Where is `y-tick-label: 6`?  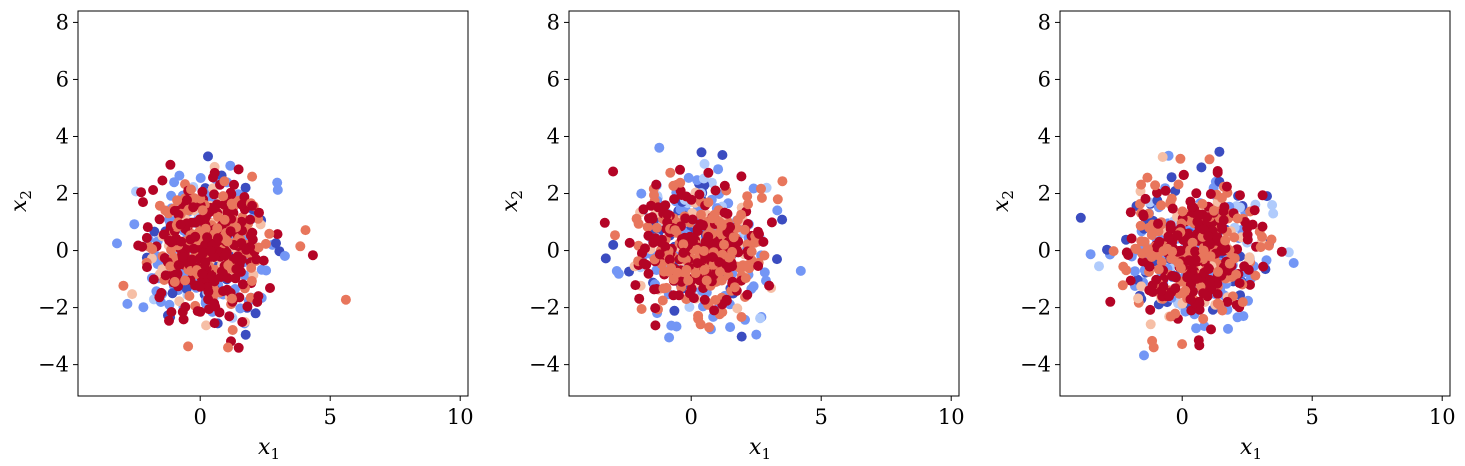 y-tick-label: 6 is located at coordinates (62, 79).